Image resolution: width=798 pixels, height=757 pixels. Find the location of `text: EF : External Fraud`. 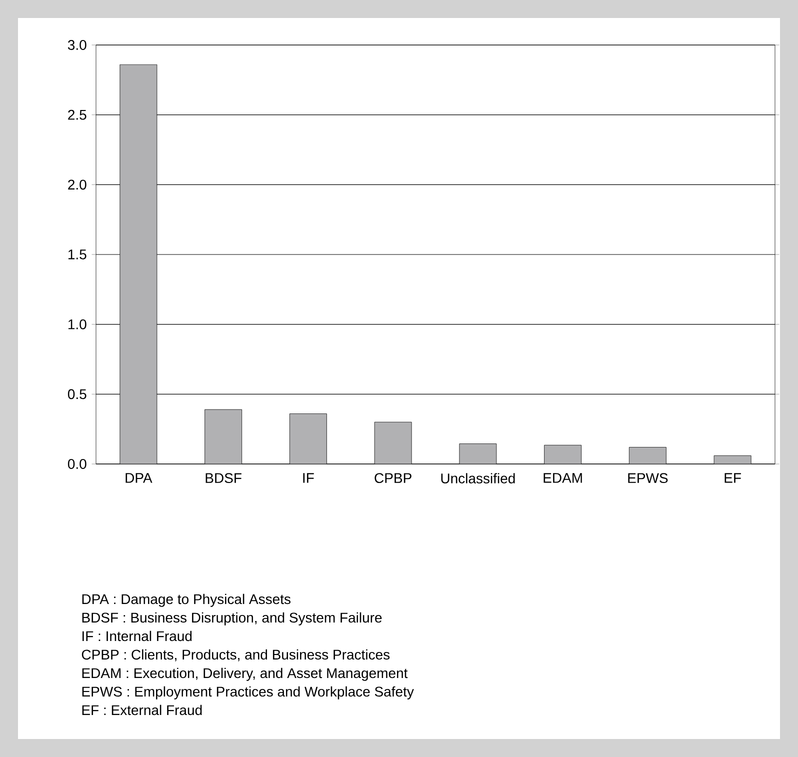

text: EF : External Fraud is located at coordinates (142, 710).